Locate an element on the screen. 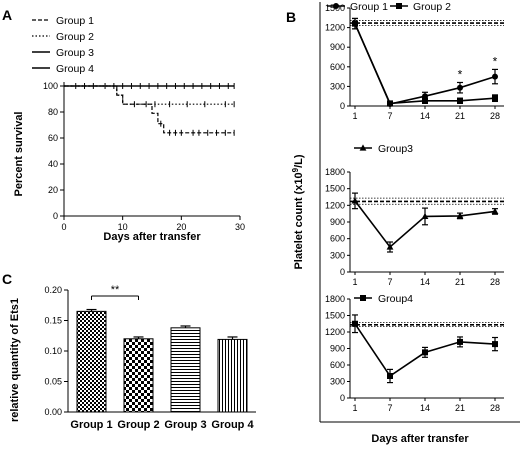 The image size is (520, 454). legend-a: Group 1 Group 2 Group 3 Group 4 is located at coordinates (63, 45).